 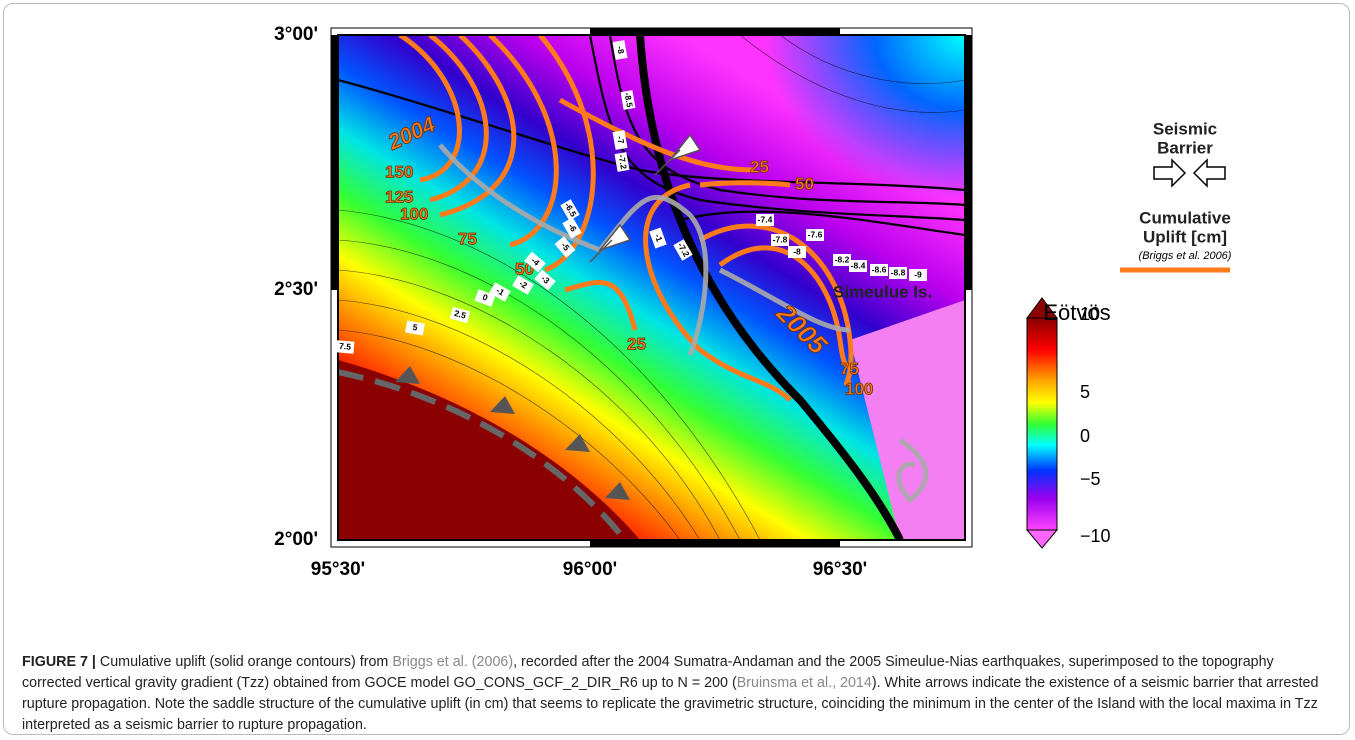 I want to click on tzz-contour-label: 2.5, so click(x=460, y=315).